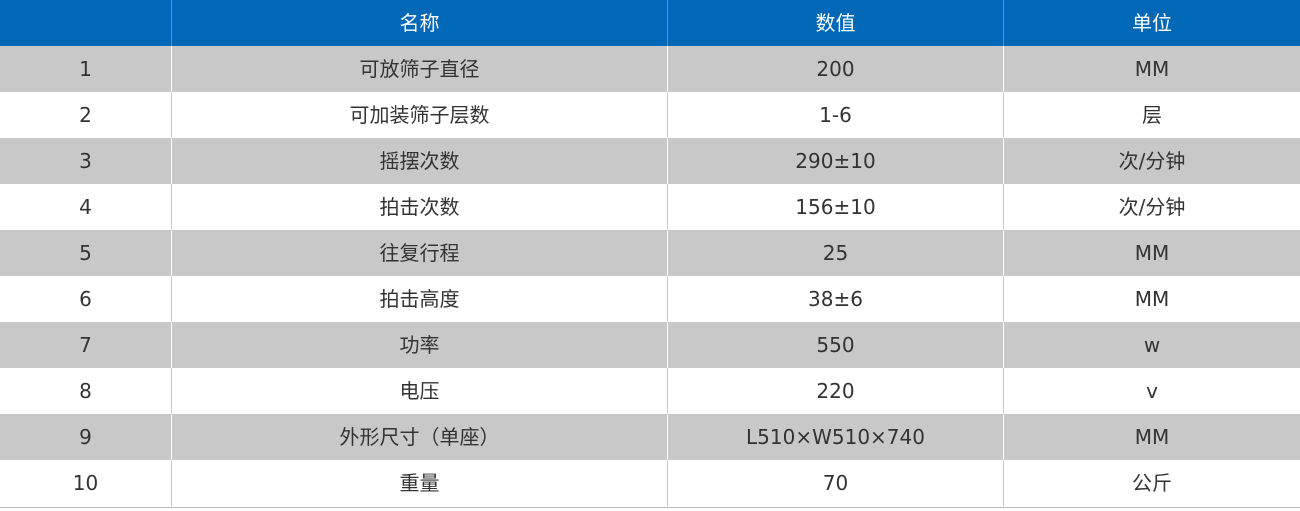 The width and height of the screenshot is (1300, 511). Describe the element at coordinates (419, 253) in the screenshot. I see `table-cell: 往复行程` at that location.